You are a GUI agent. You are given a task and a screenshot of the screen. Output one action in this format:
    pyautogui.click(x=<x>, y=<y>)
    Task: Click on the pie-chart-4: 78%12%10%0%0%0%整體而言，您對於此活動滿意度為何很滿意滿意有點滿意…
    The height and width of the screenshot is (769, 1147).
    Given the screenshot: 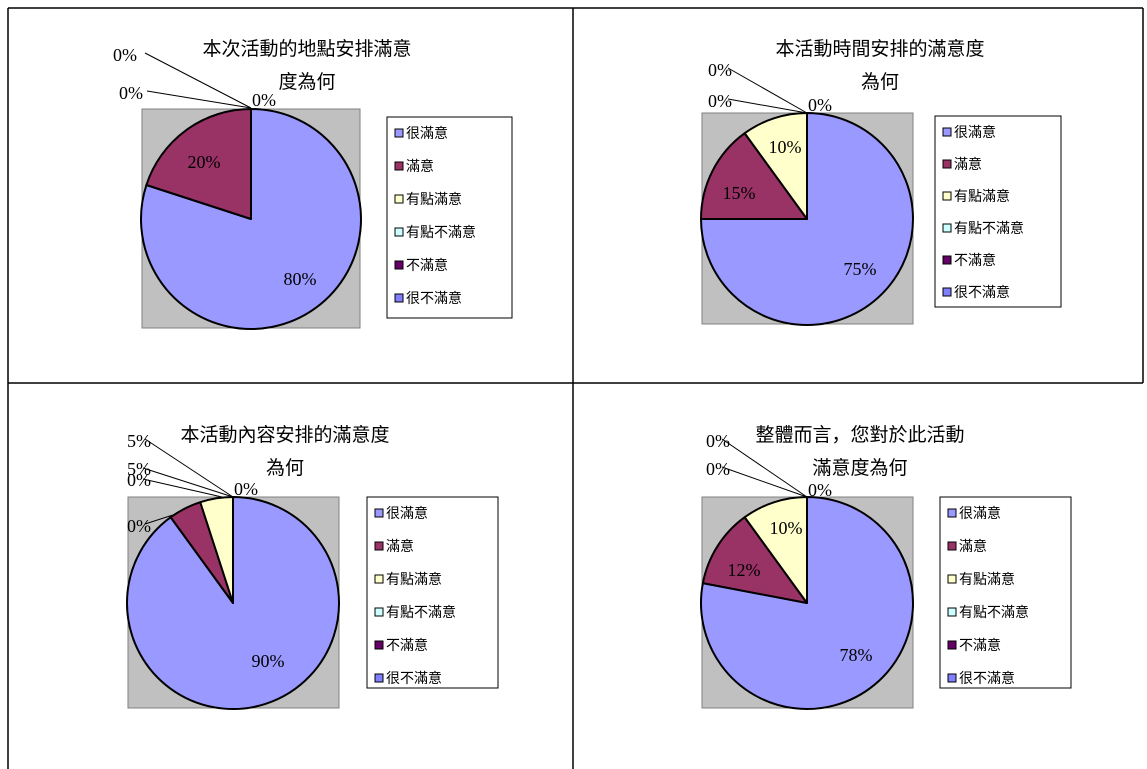 What is the action you would take?
    pyautogui.click(x=886, y=567)
    